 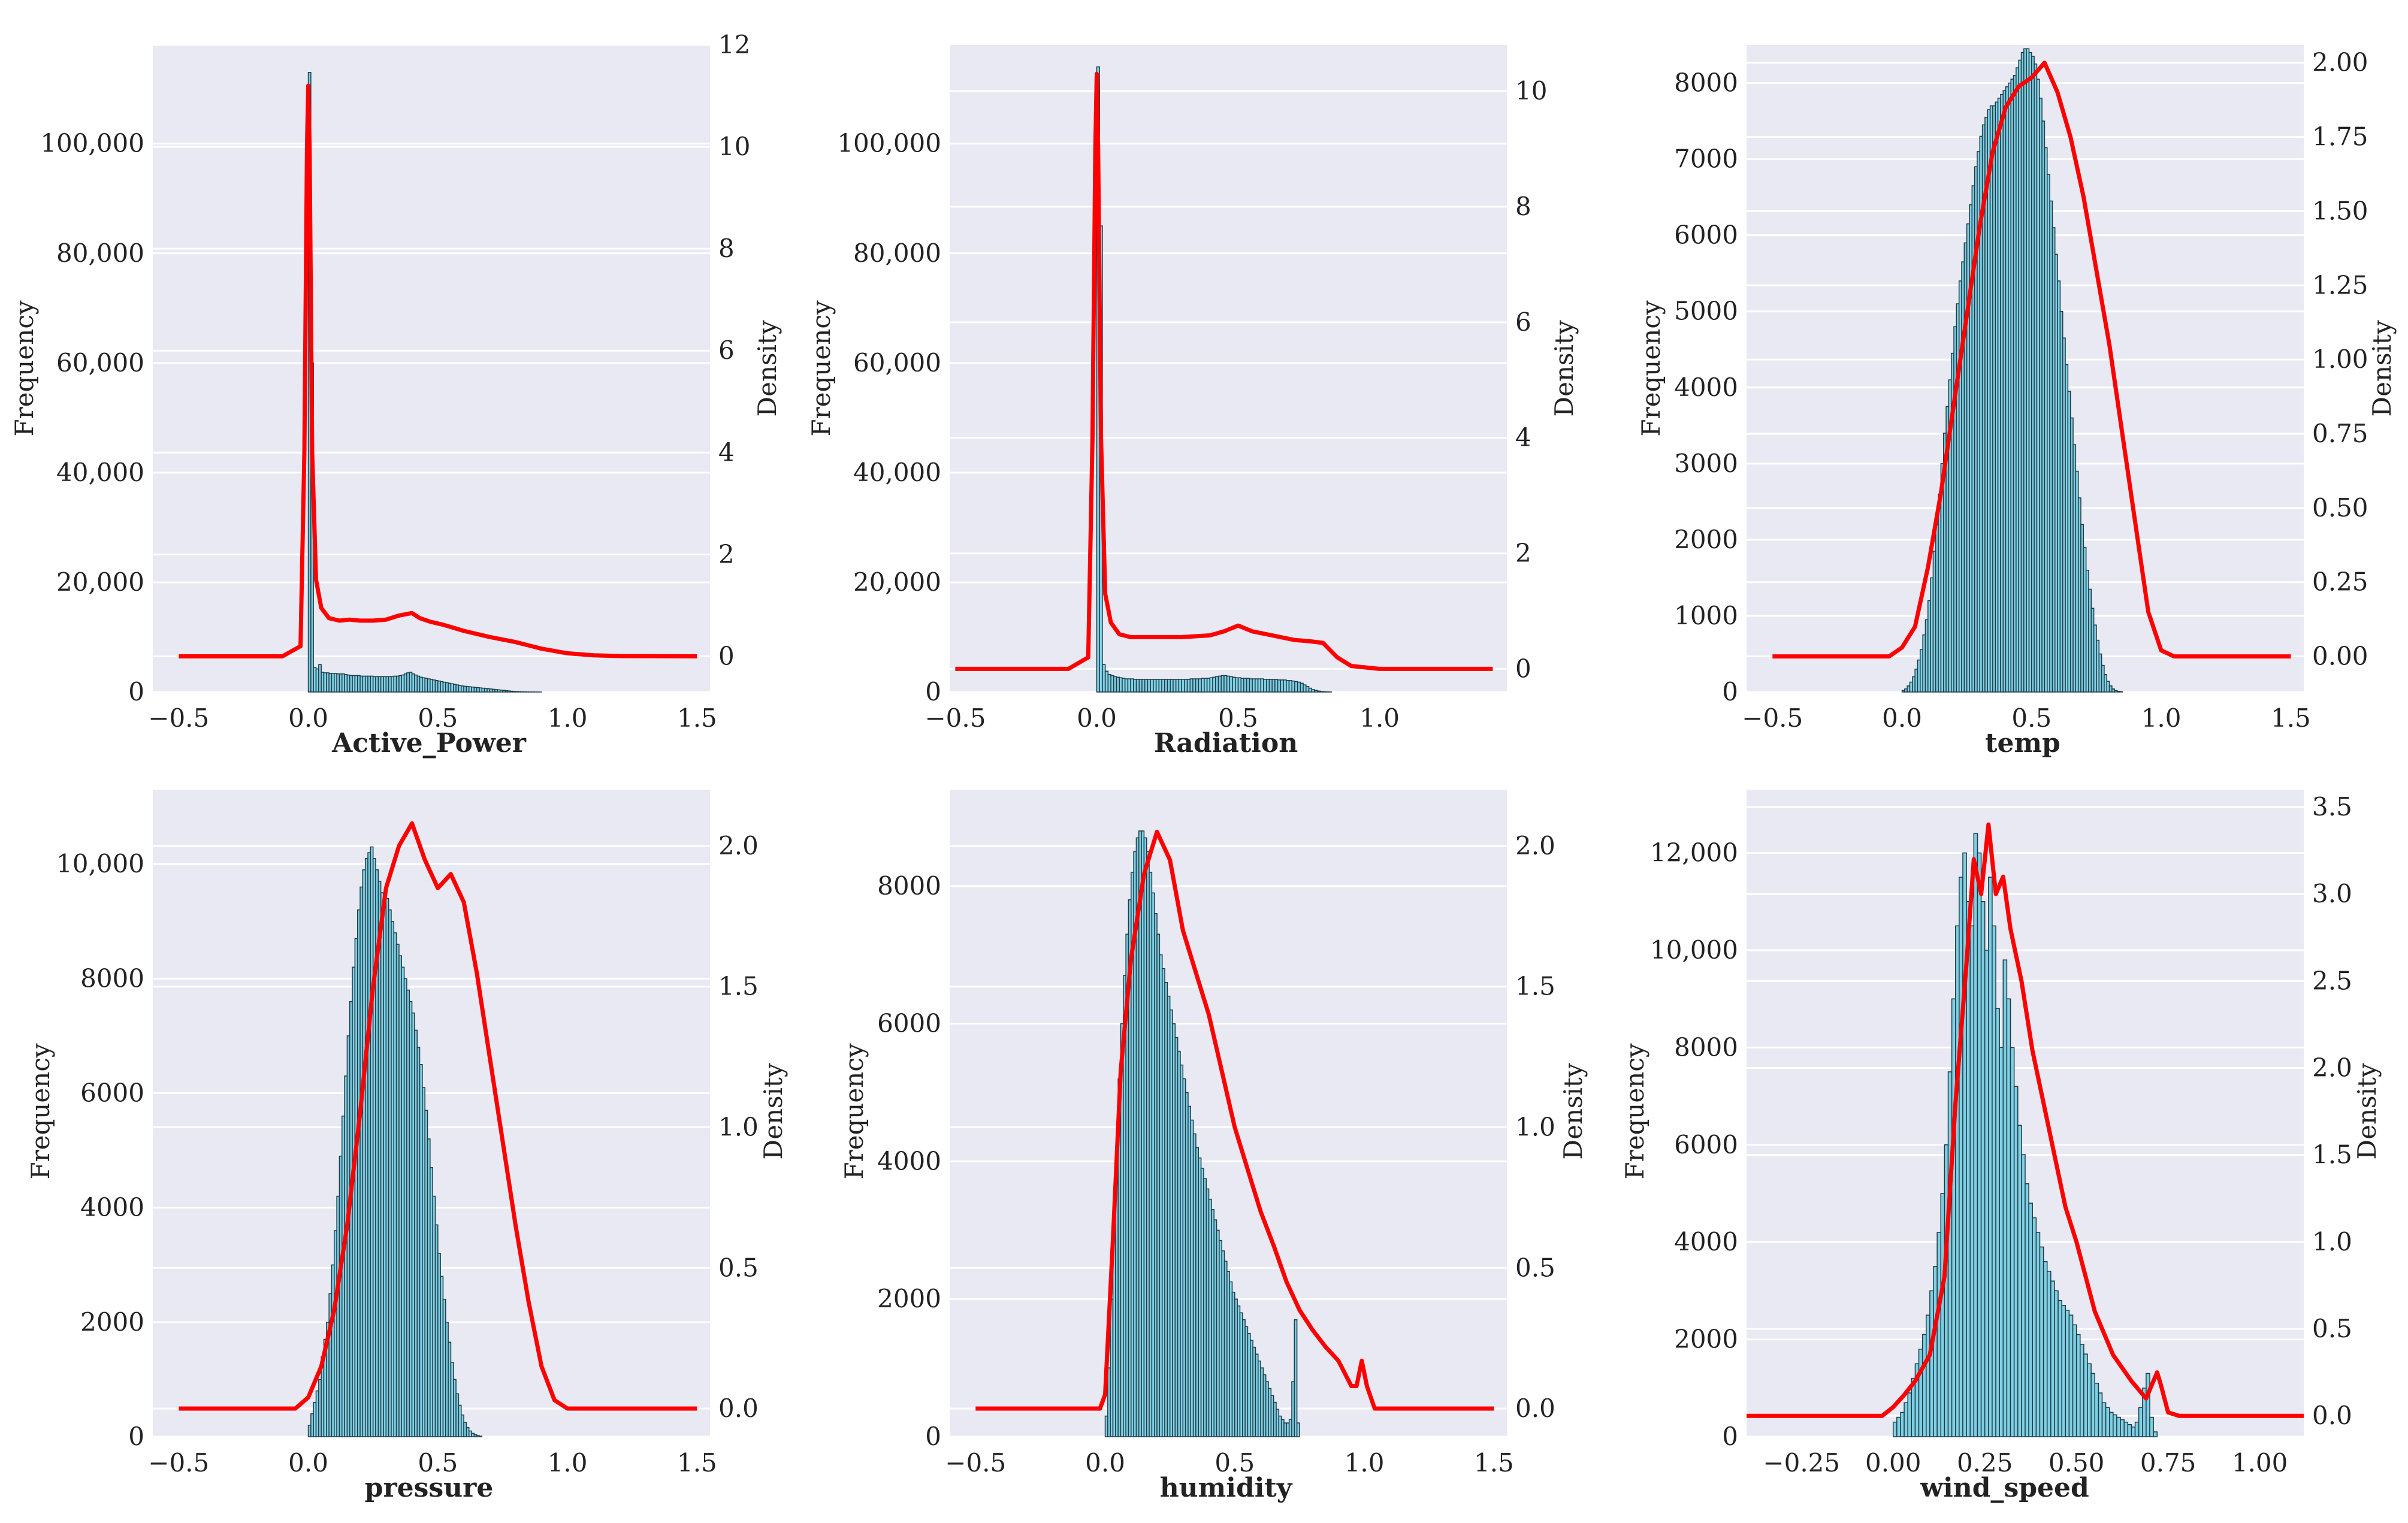 I want to click on radiation-plot-area, so click(x=1228, y=368).